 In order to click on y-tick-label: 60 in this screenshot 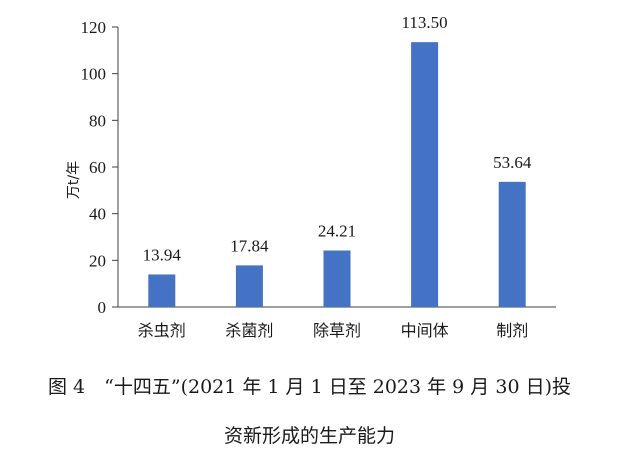, I will do `click(97, 167)`.